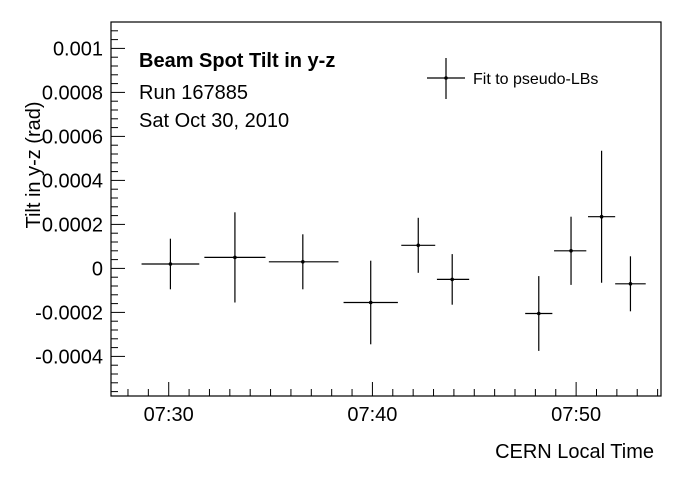 This screenshot has height=477, width=696. Describe the element at coordinates (214, 121) in the screenshot. I see `date-annotation: Sat Oct 30, 2010` at that location.